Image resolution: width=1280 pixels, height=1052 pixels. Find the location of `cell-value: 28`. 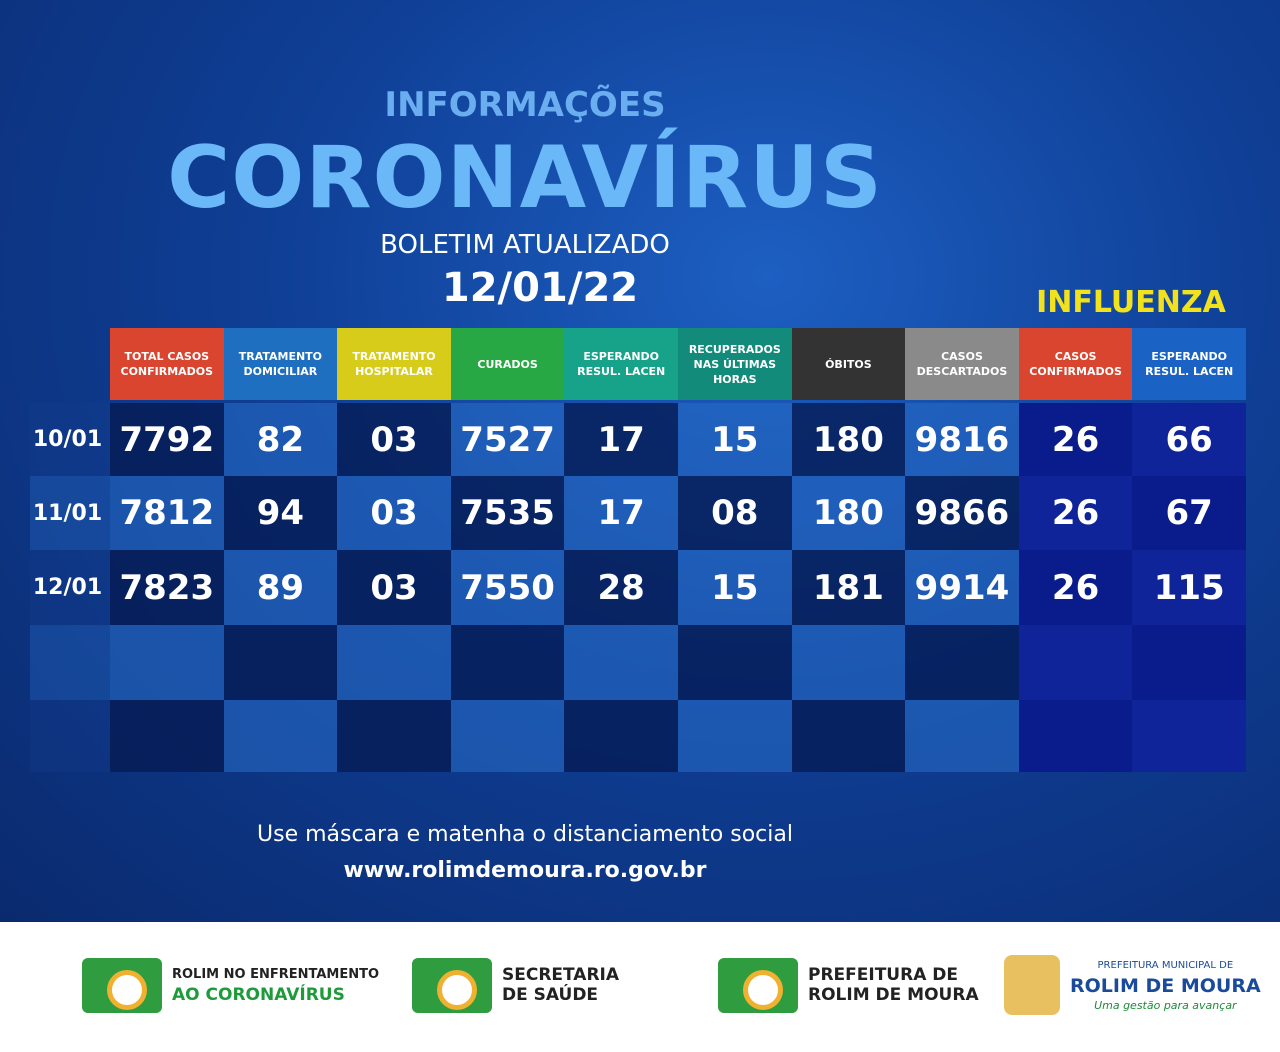

cell-value: 28 is located at coordinates (621, 587).